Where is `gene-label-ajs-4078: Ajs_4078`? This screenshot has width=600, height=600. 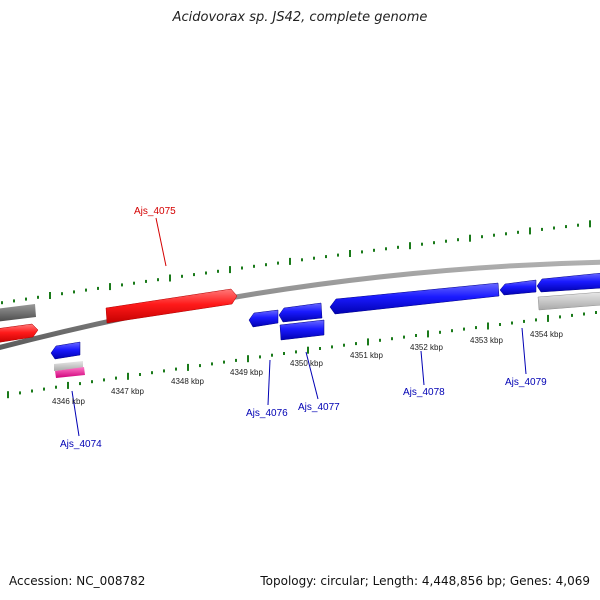 gene-label-ajs-4078: Ajs_4078 is located at coordinates (424, 392).